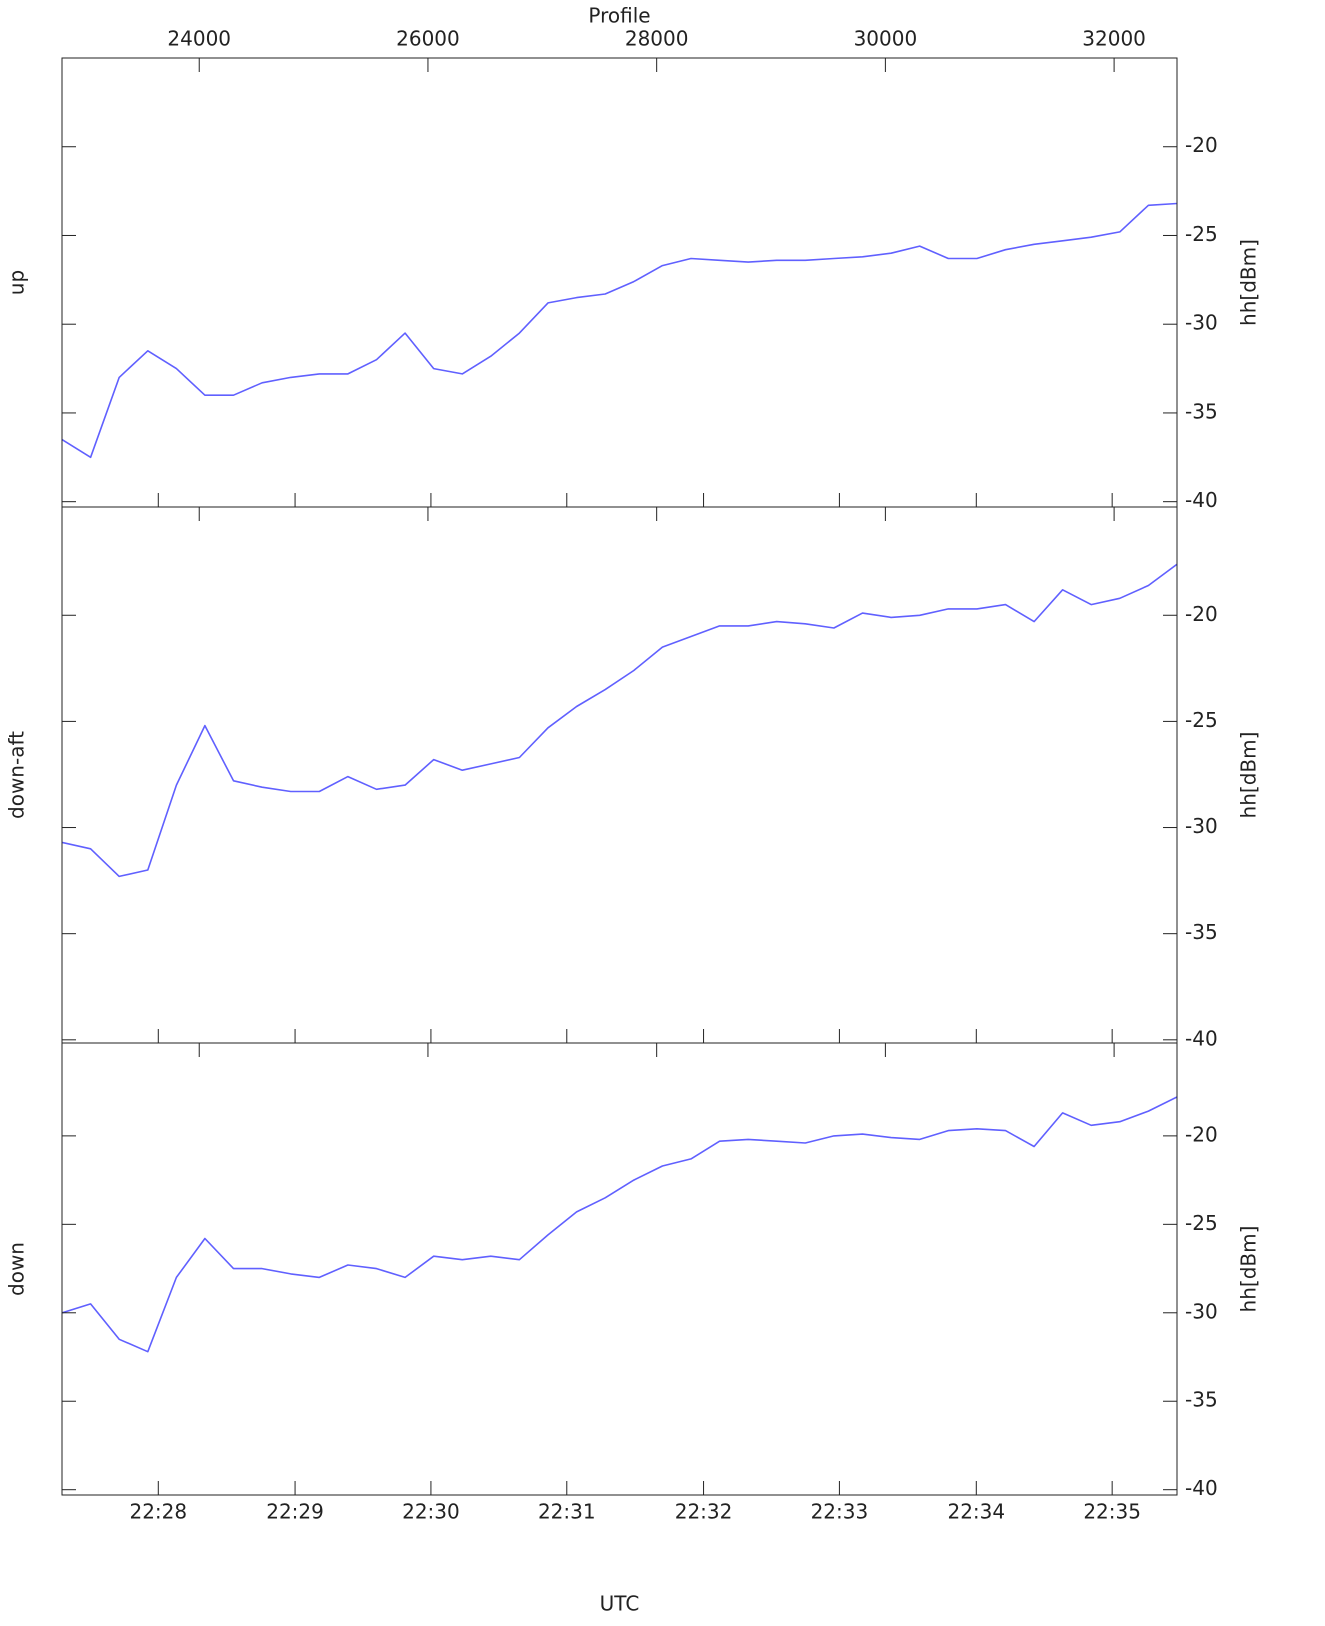 This screenshot has width=1325, height=1626. Describe the element at coordinates (657, 39) in the screenshot. I see `x-tick-label: 28000` at that location.